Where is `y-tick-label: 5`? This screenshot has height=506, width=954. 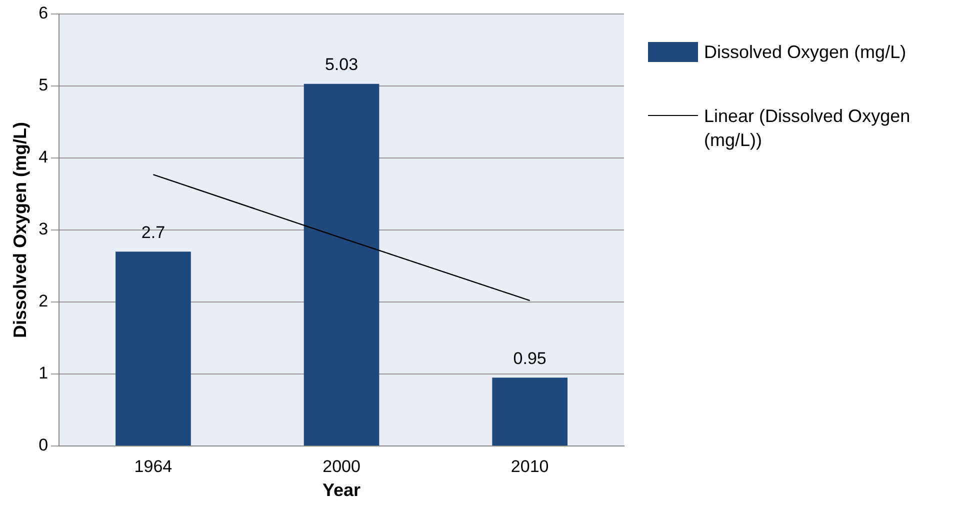 y-tick-label: 5 is located at coordinates (43, 85).